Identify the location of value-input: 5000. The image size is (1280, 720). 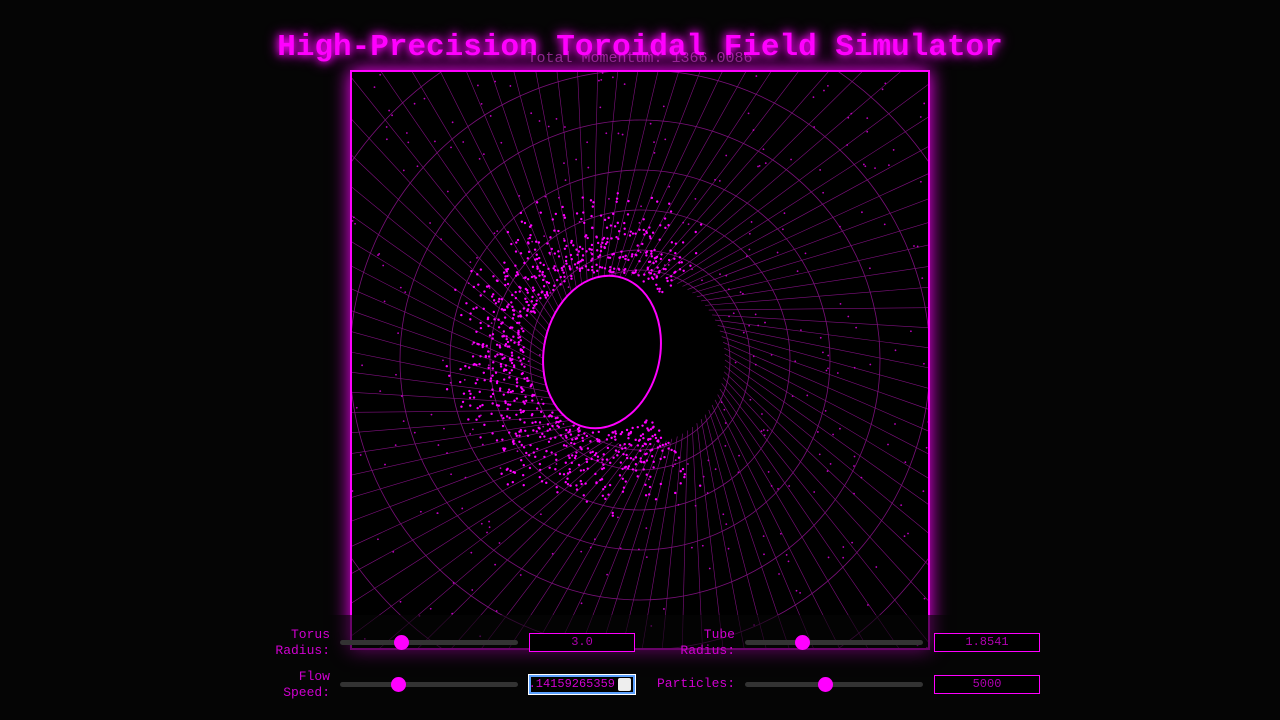
(987, 684).